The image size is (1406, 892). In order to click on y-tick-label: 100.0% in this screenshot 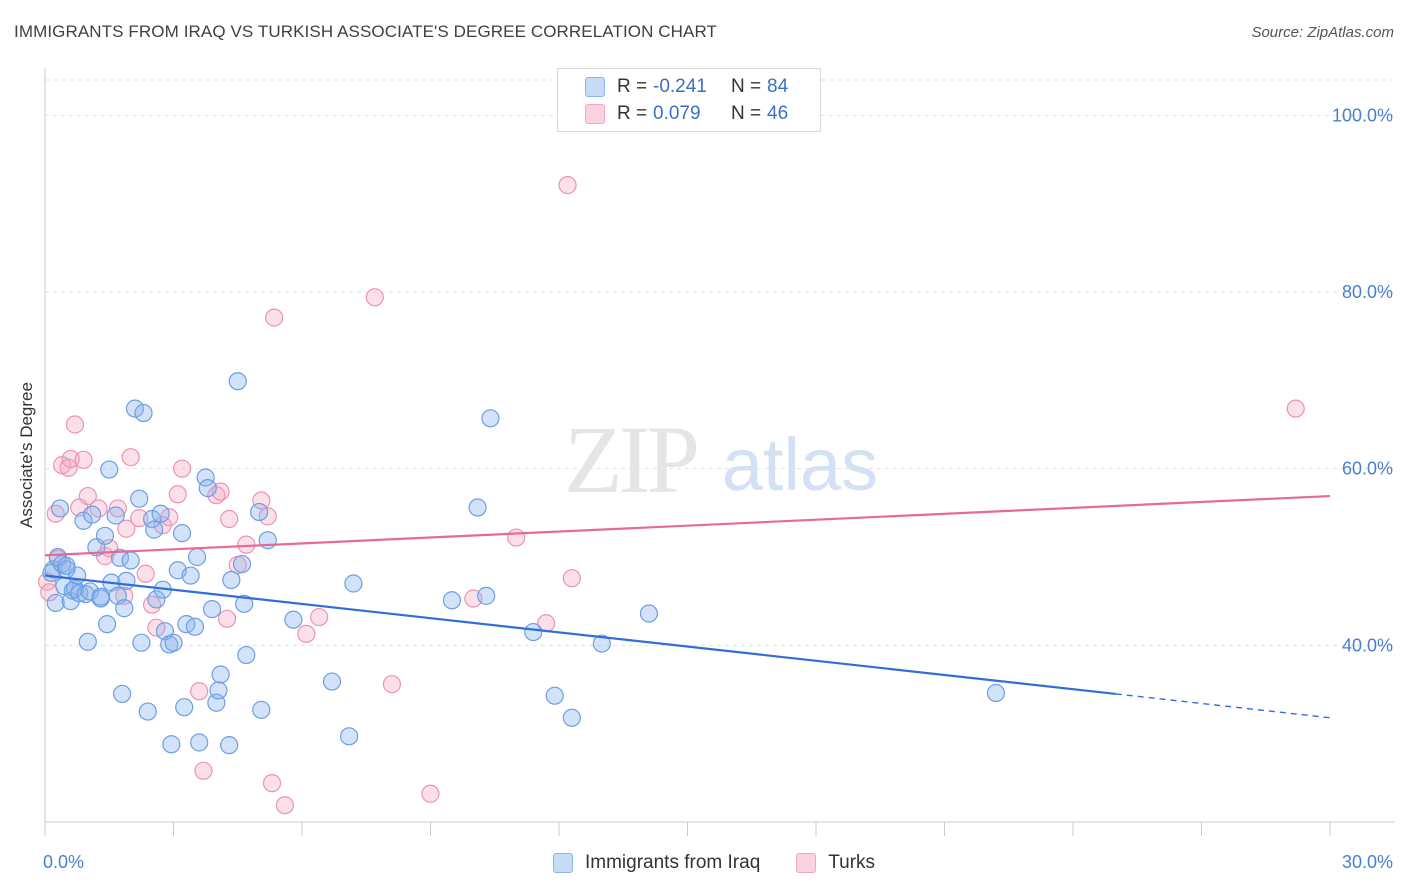, I will do `click(1362, 115)`.